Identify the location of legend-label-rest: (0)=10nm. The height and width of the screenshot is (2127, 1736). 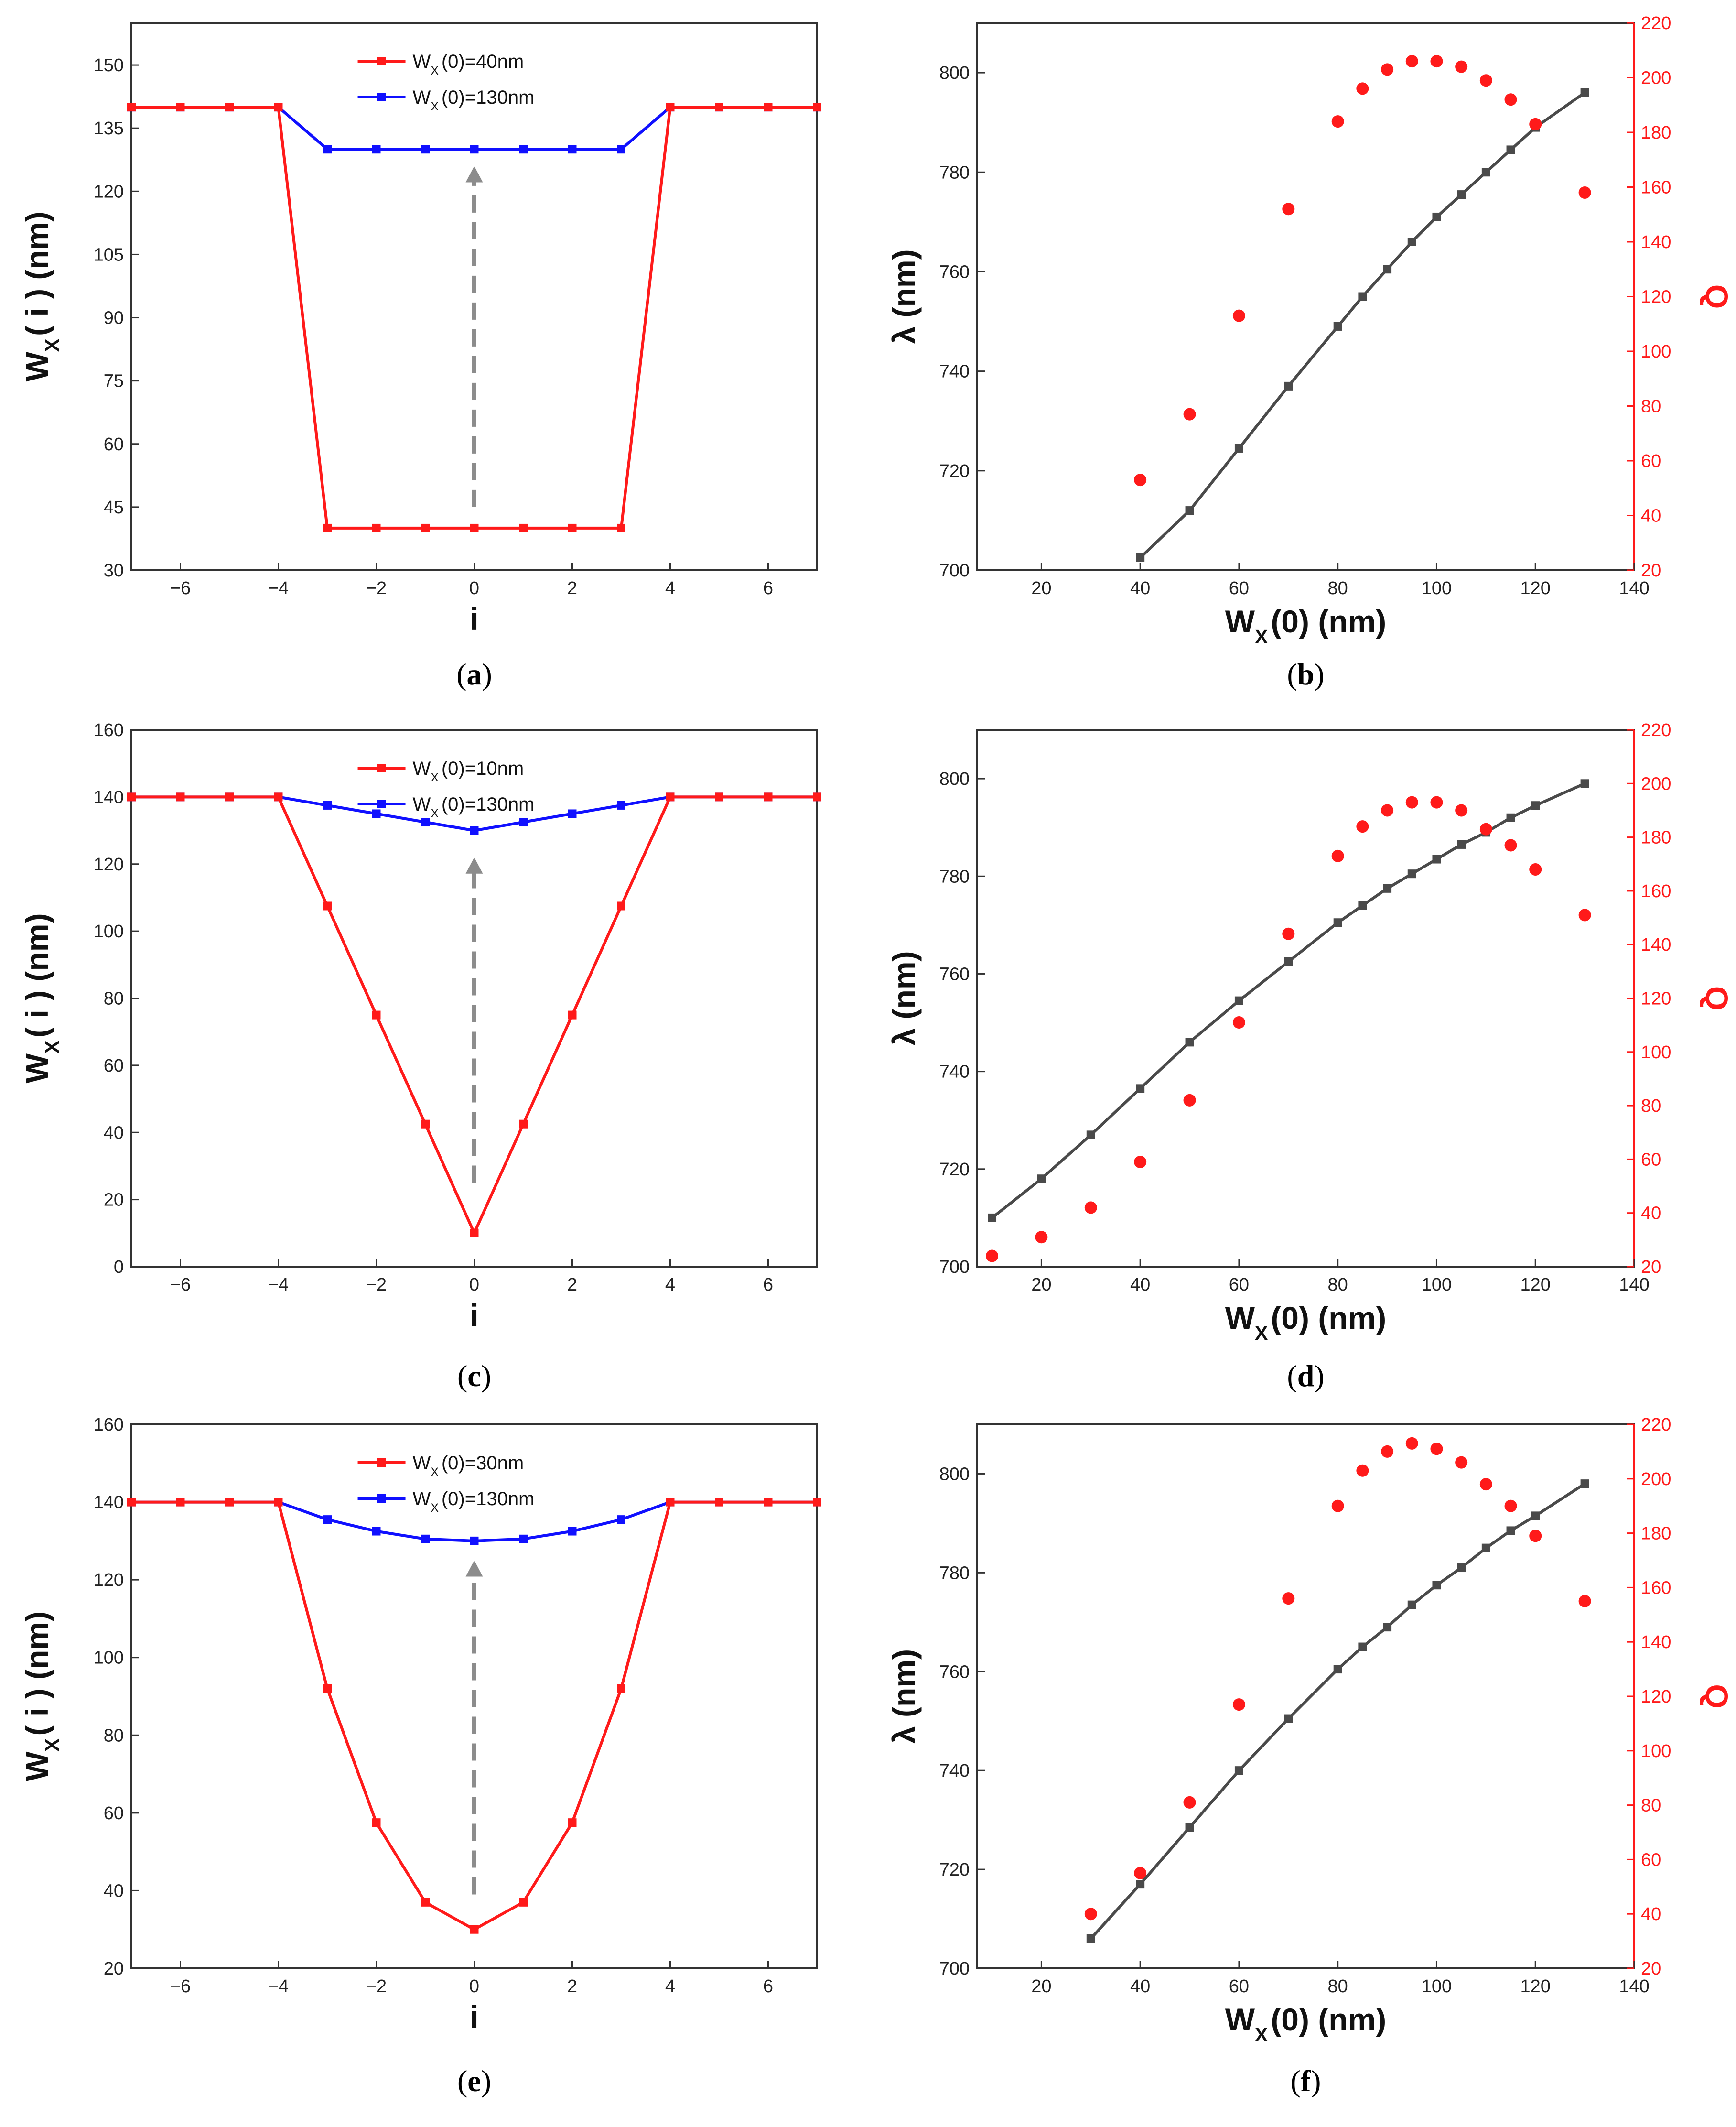
(483, 768).